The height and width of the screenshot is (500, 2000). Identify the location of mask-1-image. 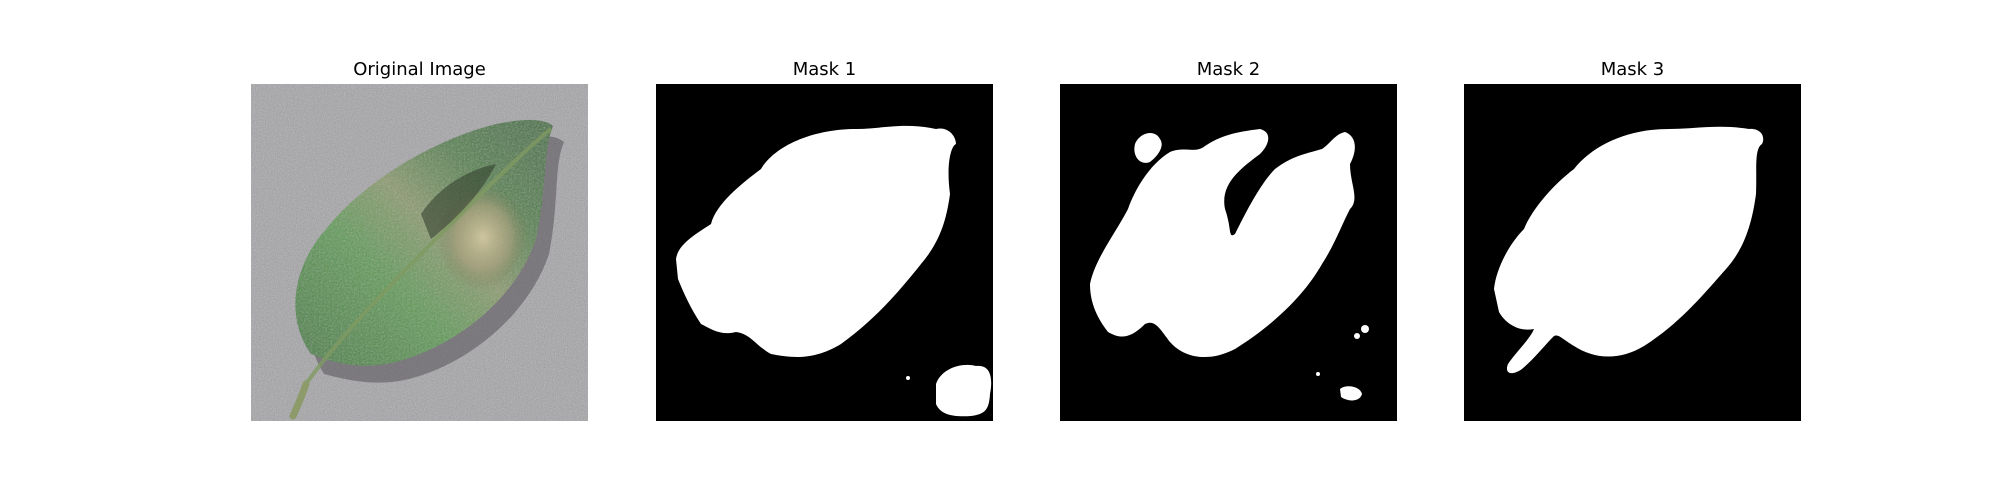
(824, 252).